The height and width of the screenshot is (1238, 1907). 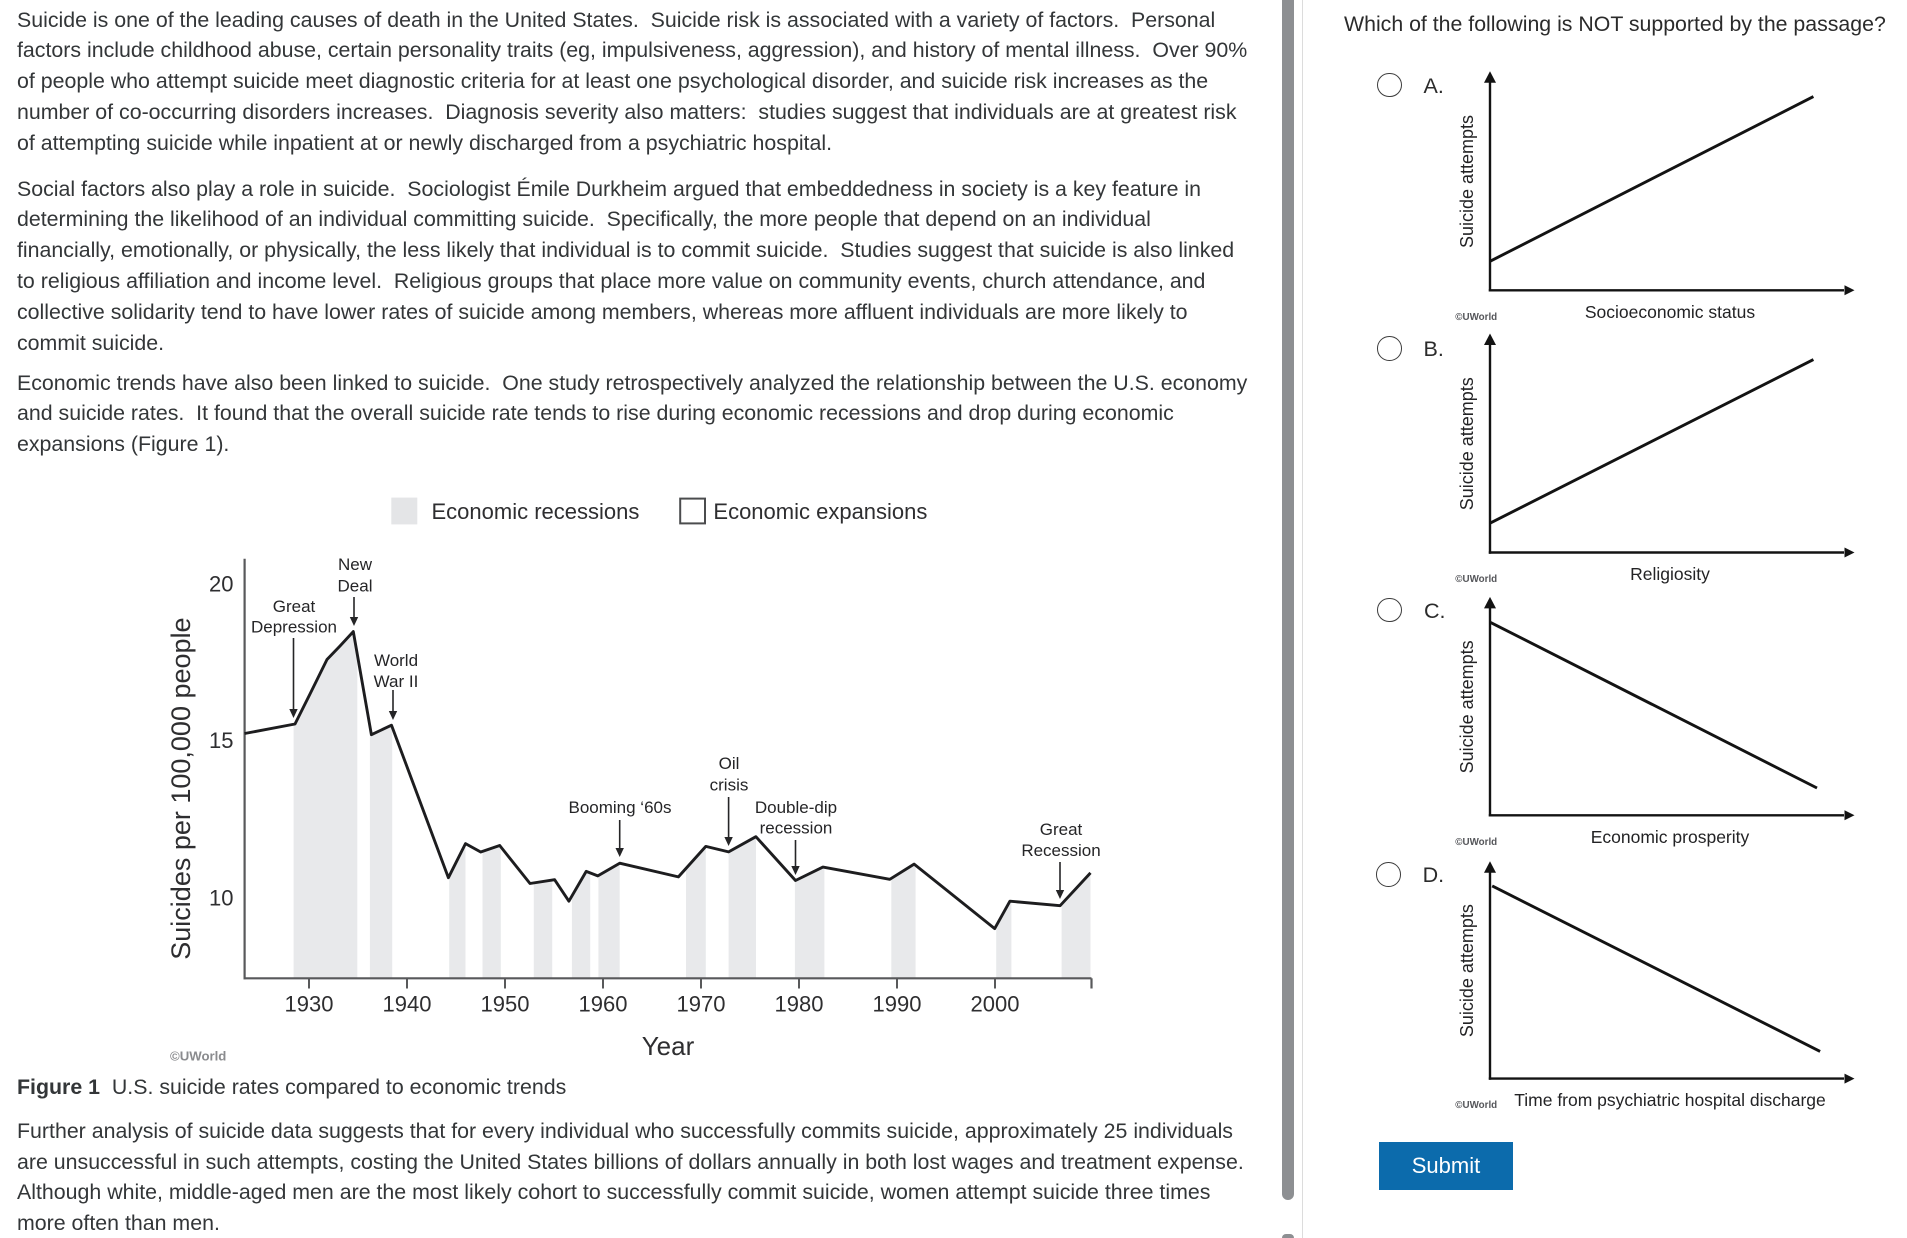 What do you see at coordinates (729, 785) in the screenshot?
I see `svg-text: crisis` at bounding box center [729, 785].